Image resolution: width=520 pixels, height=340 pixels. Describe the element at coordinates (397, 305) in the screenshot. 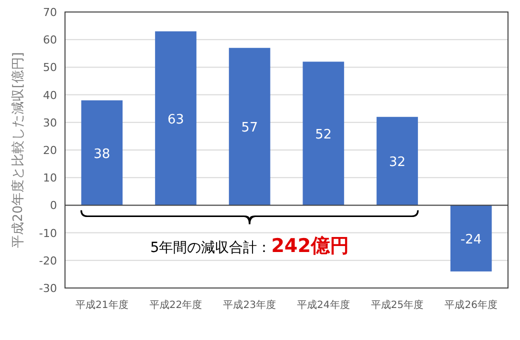

I see `x-tick-label: 平成25年度` at that location.